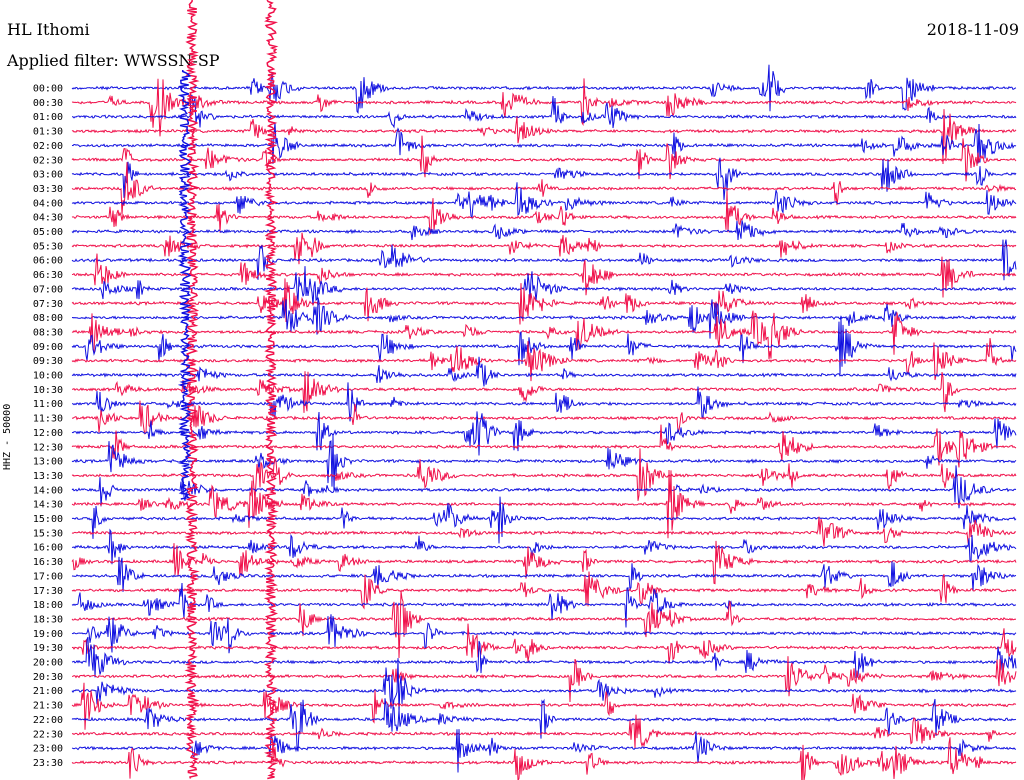 This screenshot has height=780, width=1024. Describe the element at coordinates (48, 648) in the screenshot. I see `row-time-label: 19:30` at that location.